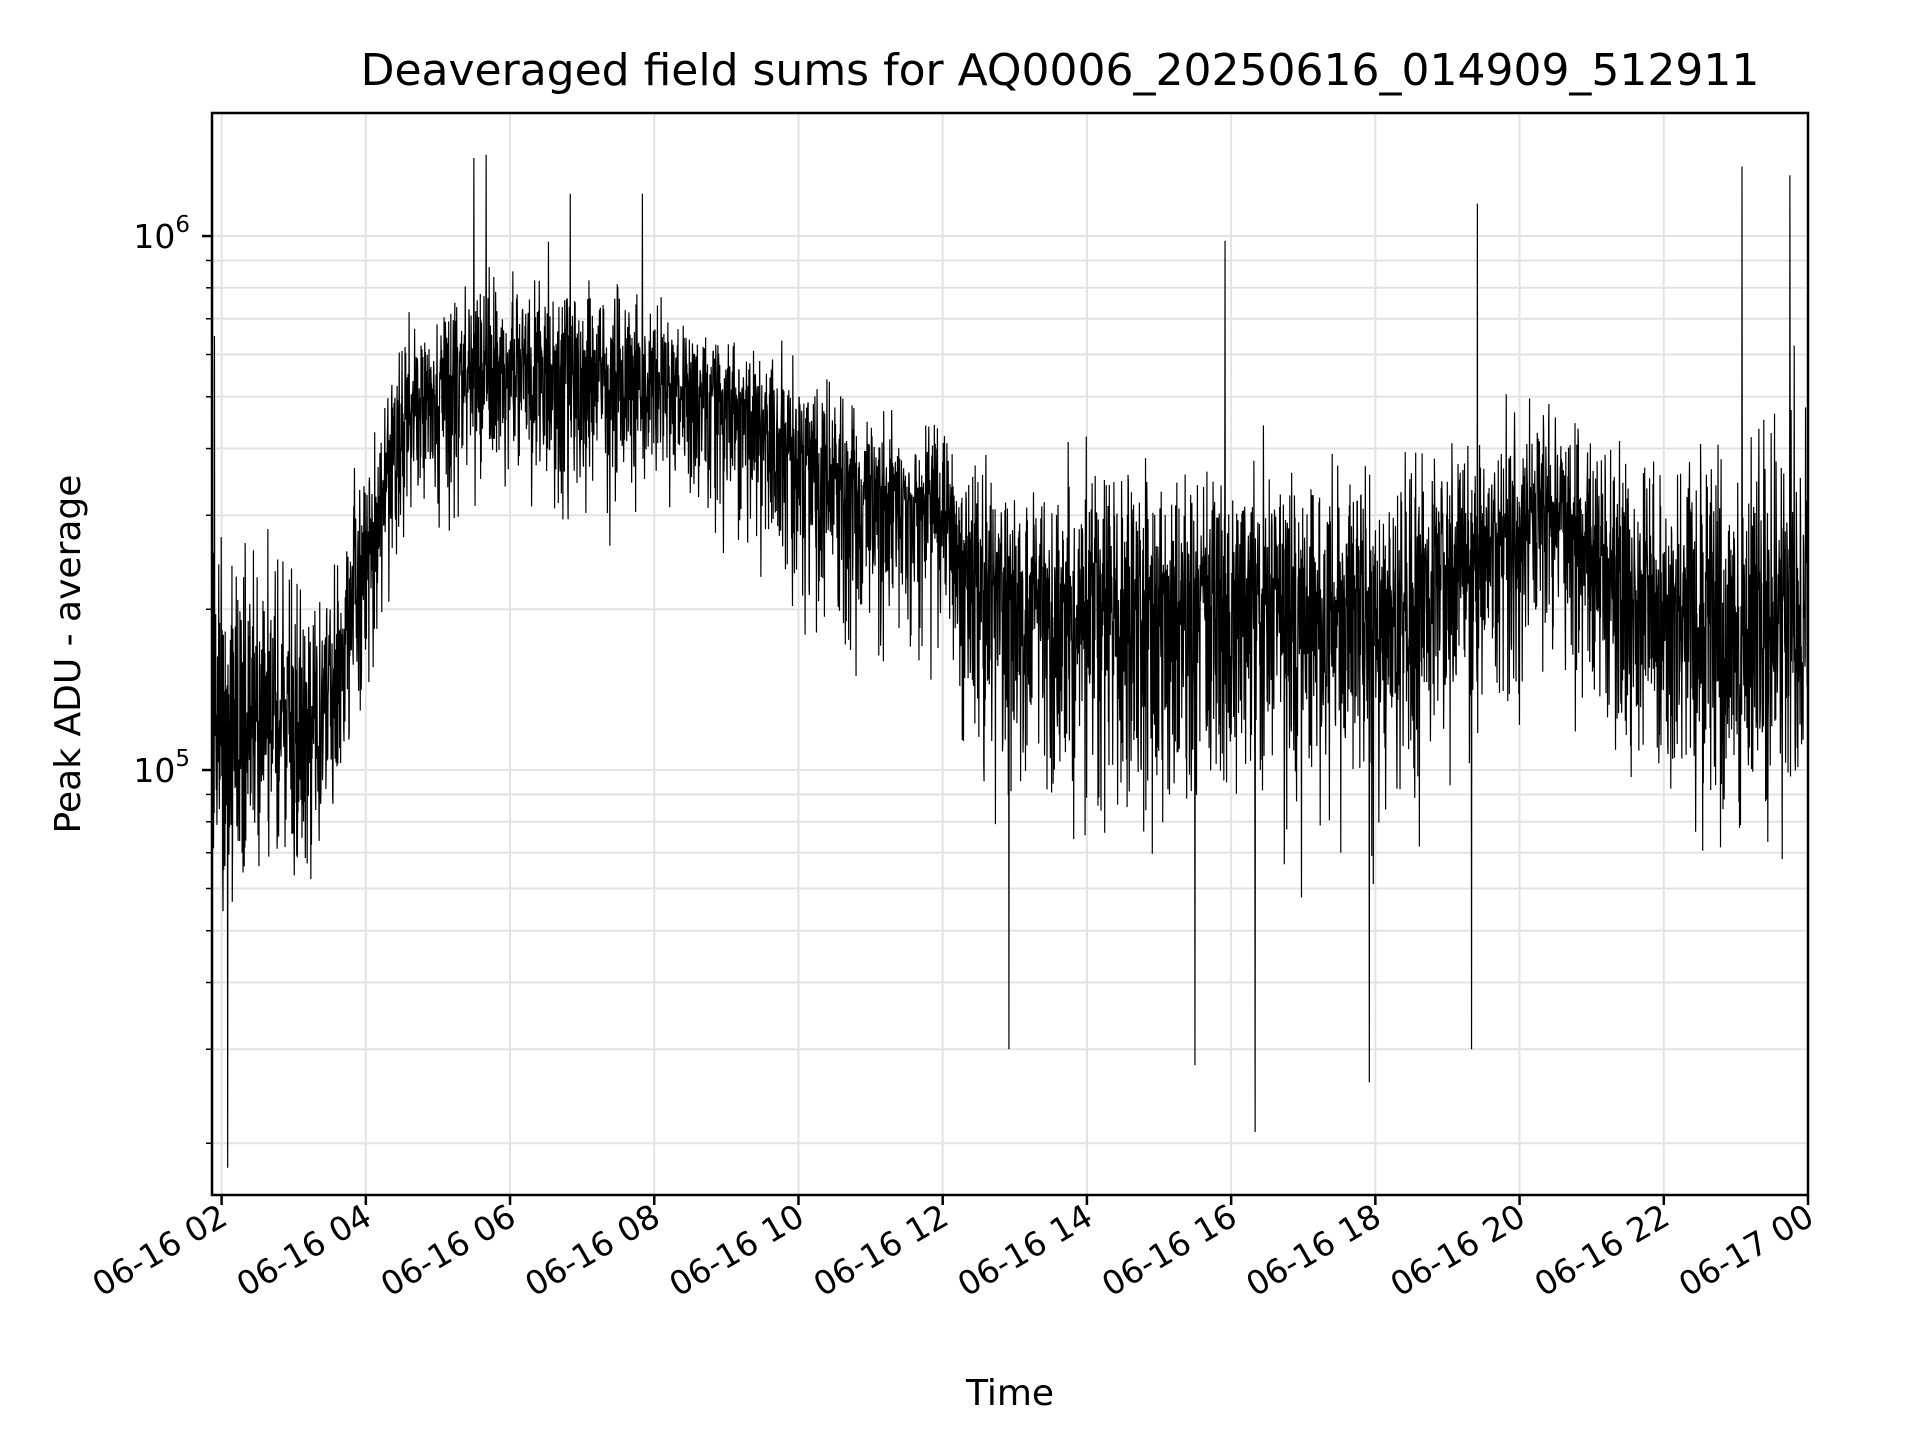  Describe the element at coordinates (304, 1250) in the screenshot. I see `x-tick-label: 06-16 04` at that location.